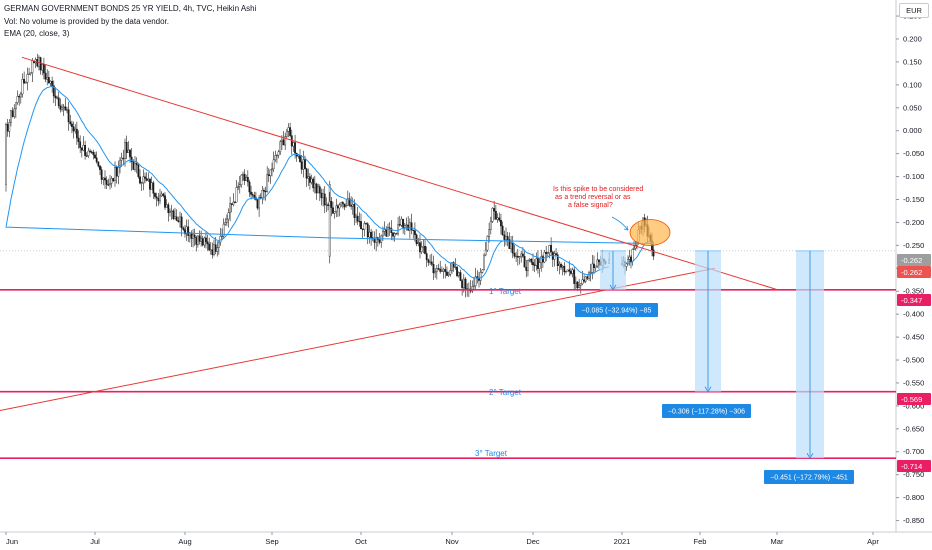 This screenshot has width=932, height=550. What do you see at coordinates (913, 245) in the screenshot?
I see `y-tick-label: -0.250` at bounding box center [913, 245].